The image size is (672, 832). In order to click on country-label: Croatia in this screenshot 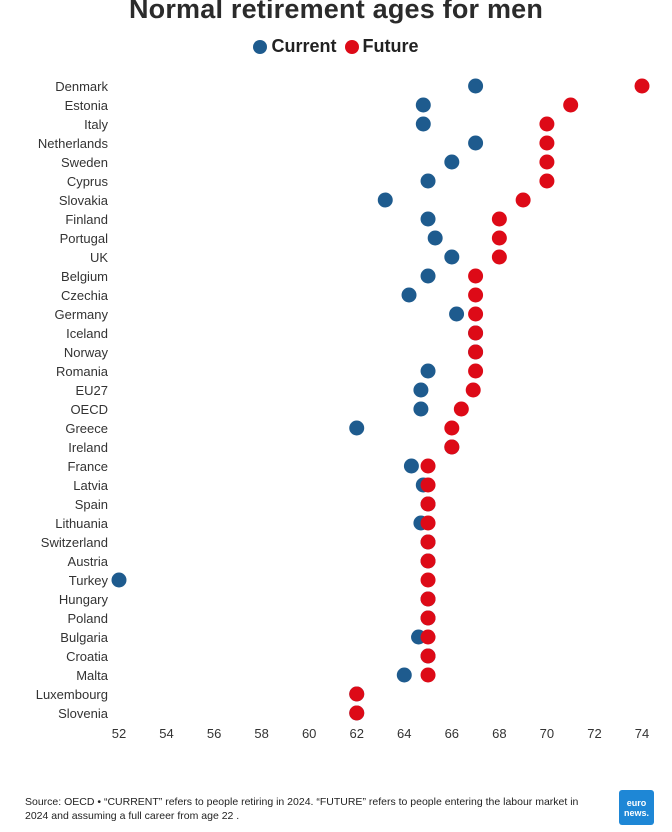, I will do `click(87, 656)`.